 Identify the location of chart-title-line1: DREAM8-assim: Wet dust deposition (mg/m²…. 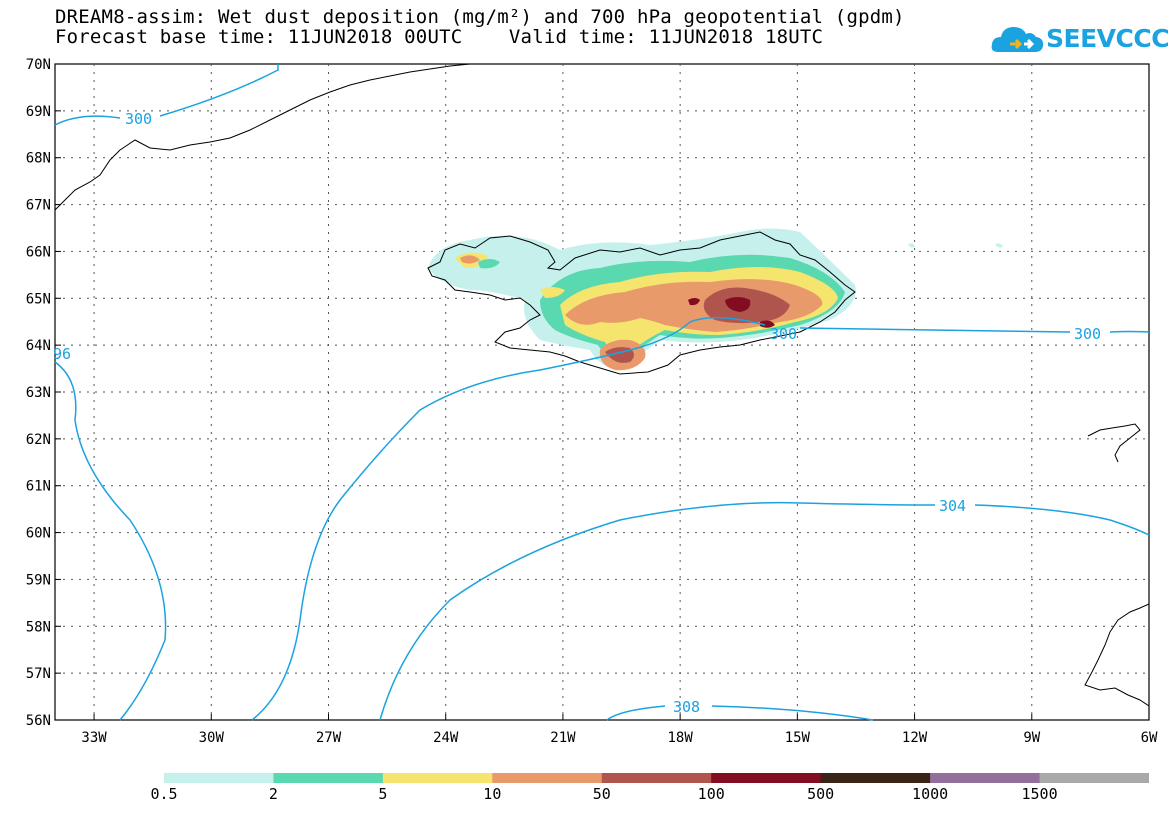
(480, 17).